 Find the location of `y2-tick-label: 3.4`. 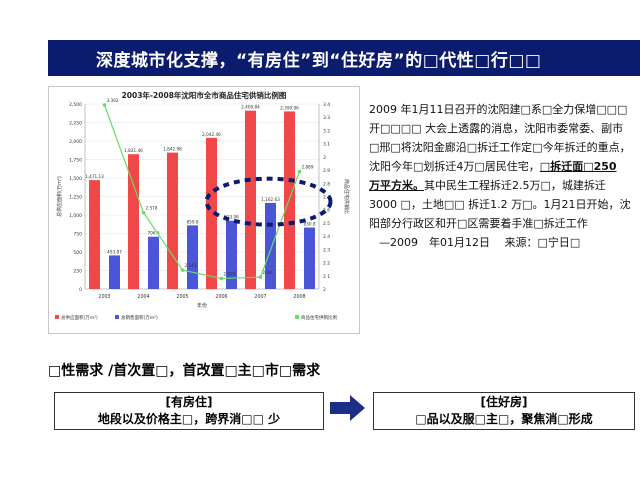

y2-tick-label: 3.4 is located at coordinates (326, 105).